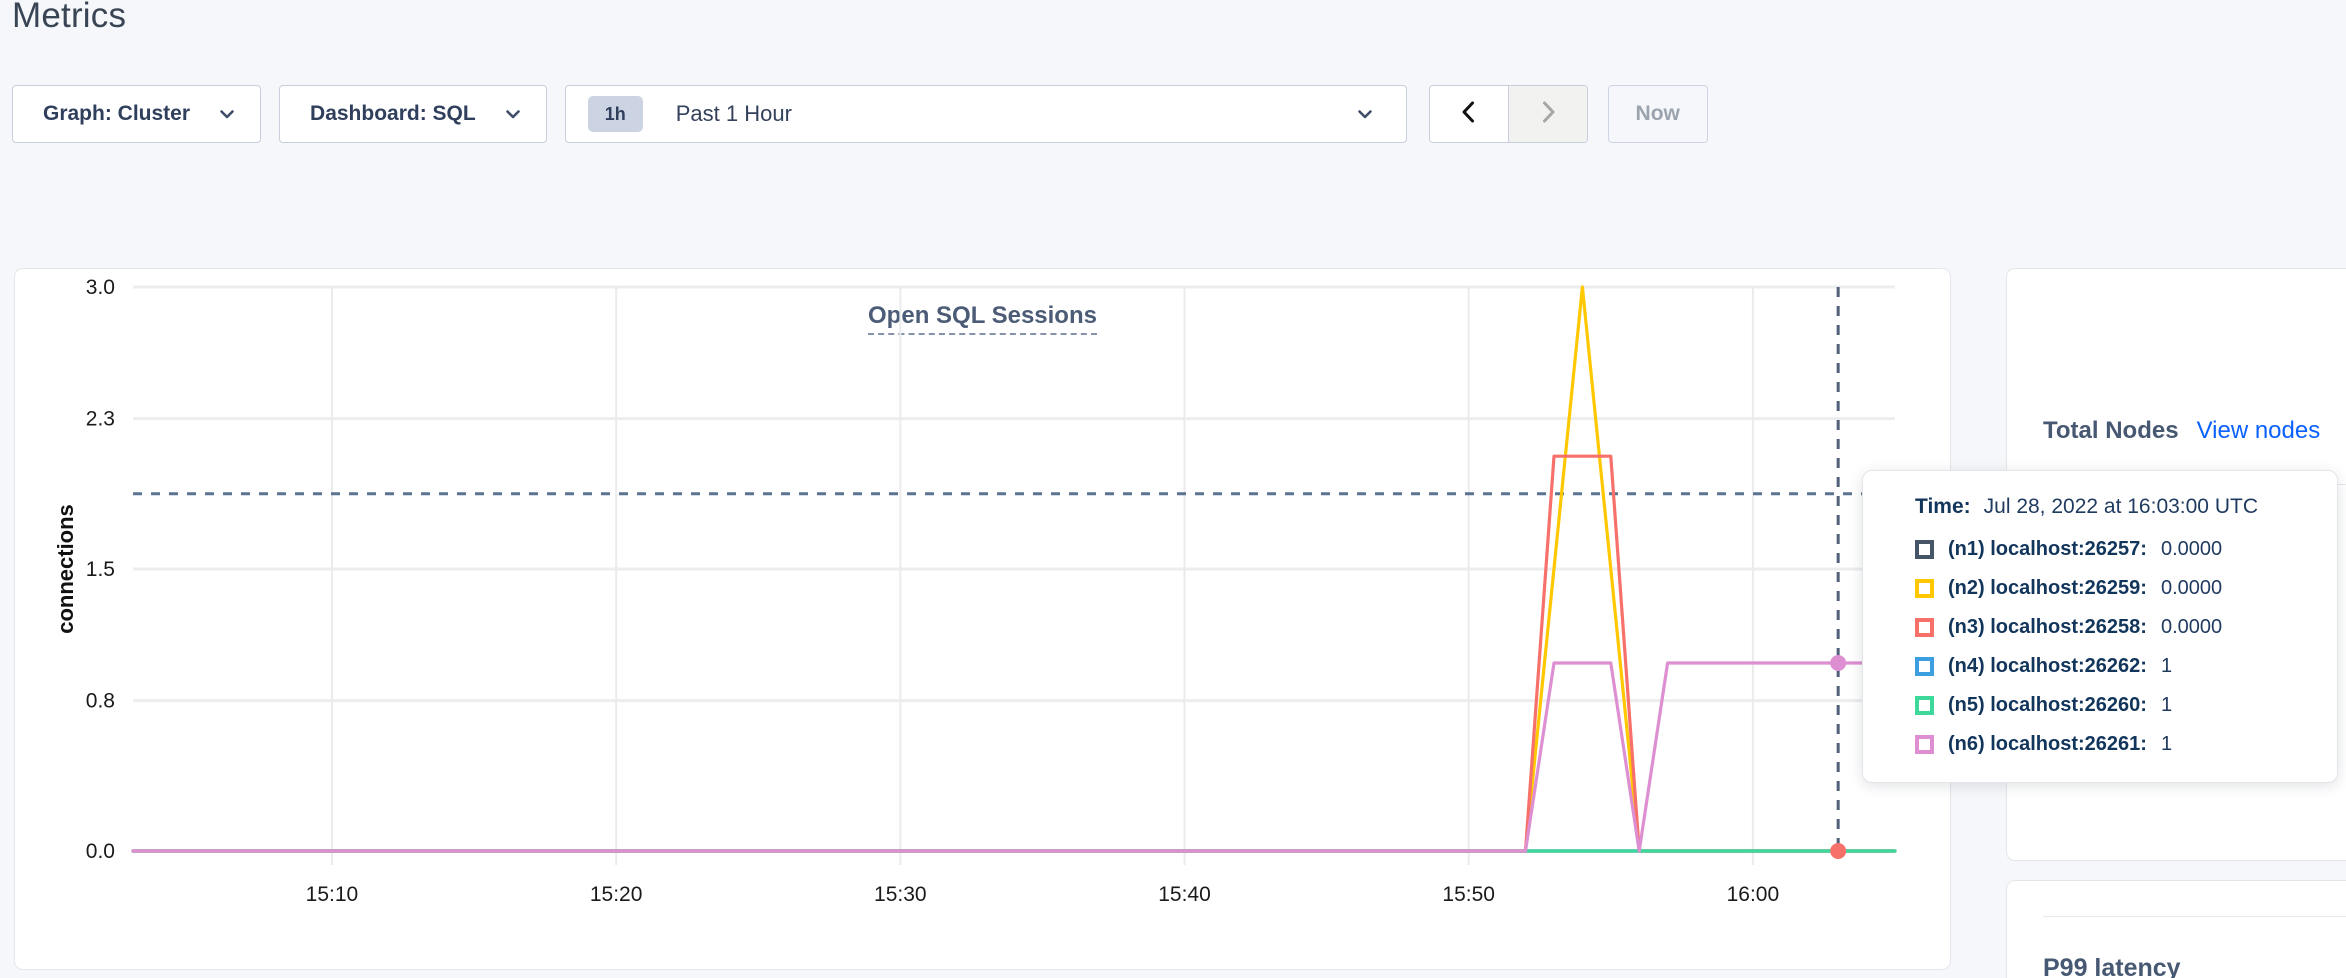 The height and width of the screenshot is (978, 2346). Describe the element at coordinates (2047, 588) in the screenshot. I see `series-name: (n2) localhost:26259:` at that location.